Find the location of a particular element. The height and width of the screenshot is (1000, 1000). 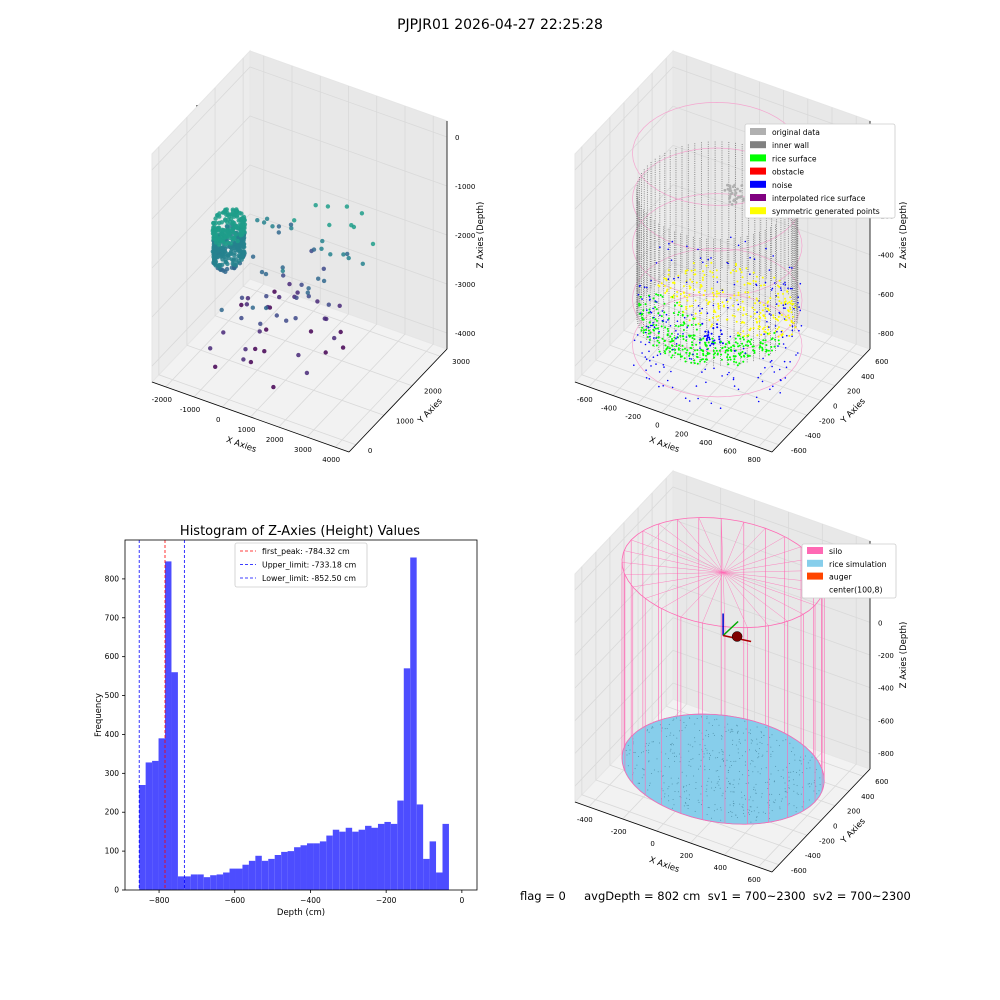

x-tick-label: 3000 is located at coordinates (303, 450).